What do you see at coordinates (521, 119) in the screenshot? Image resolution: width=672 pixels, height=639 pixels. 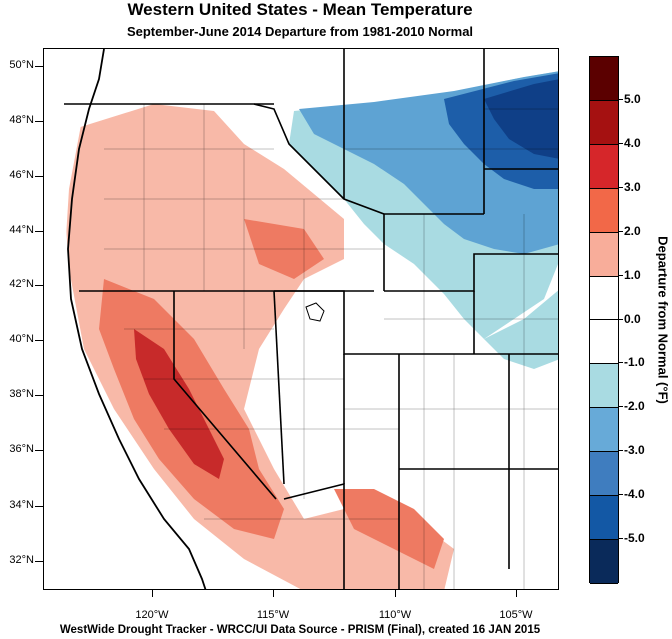 I see `cool-anomaly-darkest` at bounding box center [521, 119].